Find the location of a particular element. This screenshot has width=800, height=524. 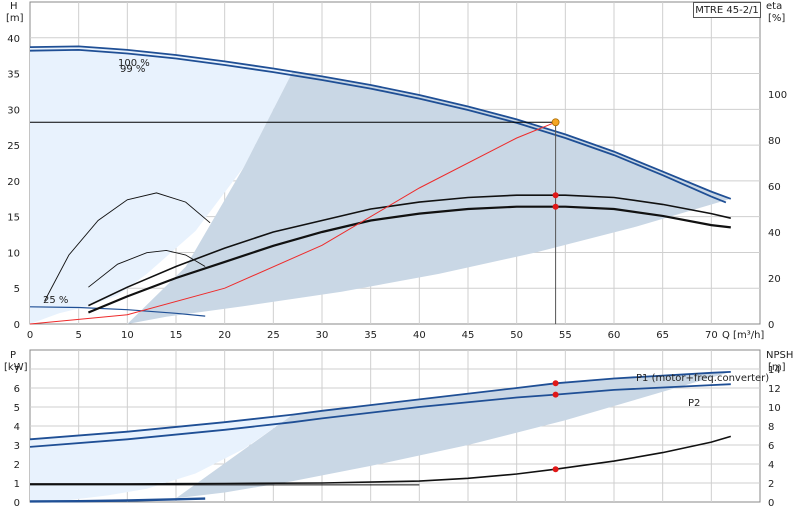

duty-point-marker is located at coordinates (555, 122).